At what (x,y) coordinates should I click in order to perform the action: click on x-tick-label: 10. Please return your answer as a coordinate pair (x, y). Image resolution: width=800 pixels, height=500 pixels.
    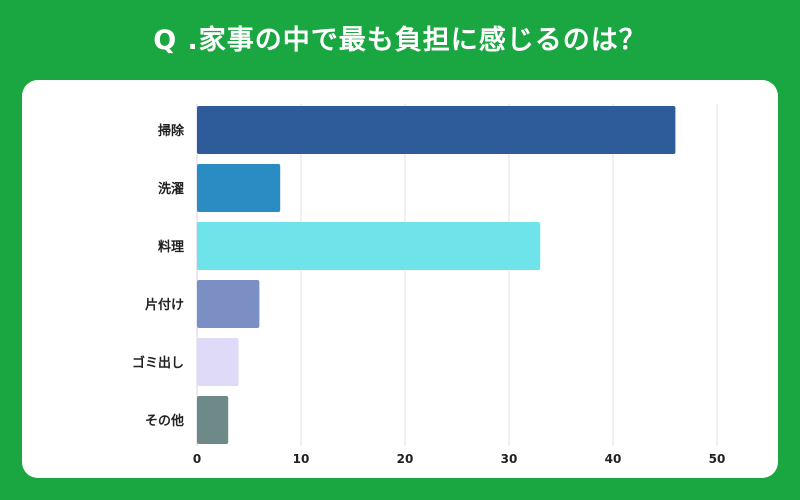
    Looking at the image, I should click on (301, 459).